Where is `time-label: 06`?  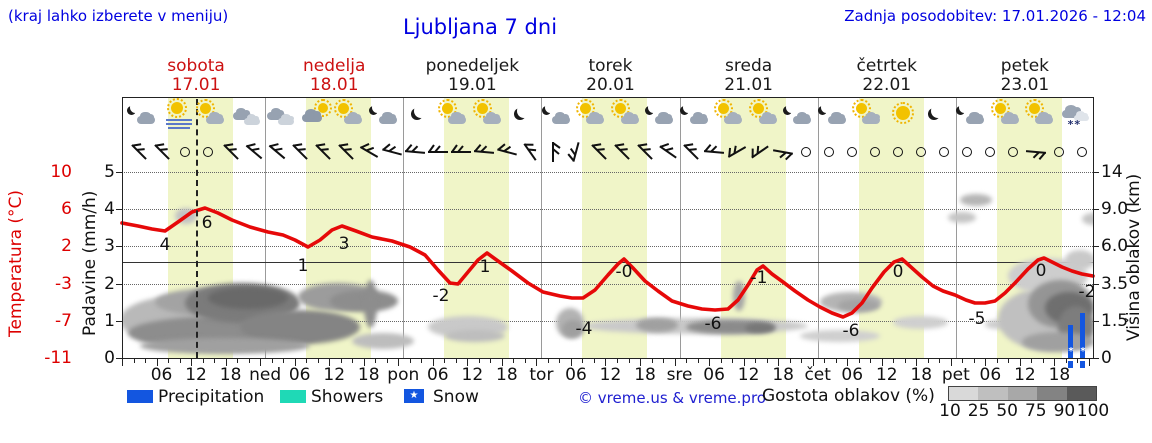 time-label: 06 is located at coordinates (714, 375).